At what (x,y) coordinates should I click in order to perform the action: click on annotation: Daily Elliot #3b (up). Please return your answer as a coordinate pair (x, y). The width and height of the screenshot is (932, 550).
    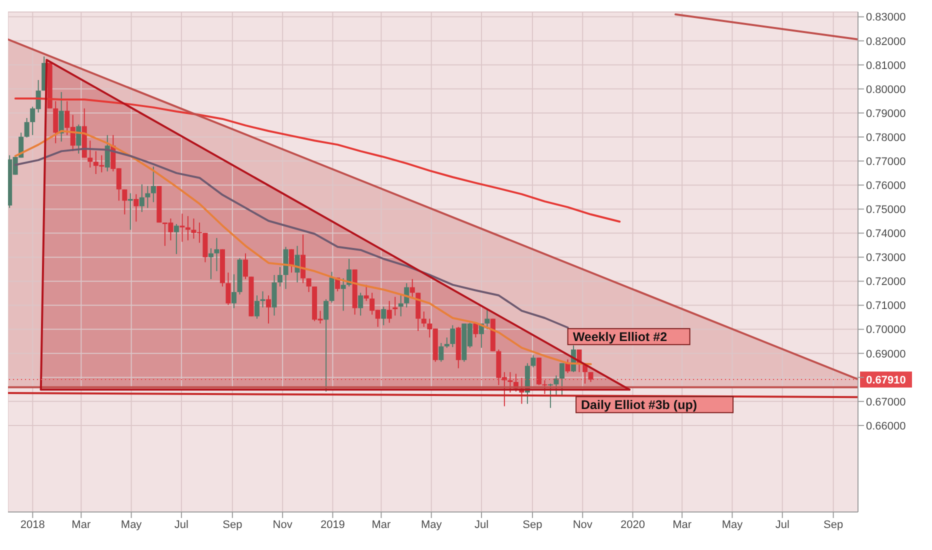
    Looking at the image, I should click on (639, 405).